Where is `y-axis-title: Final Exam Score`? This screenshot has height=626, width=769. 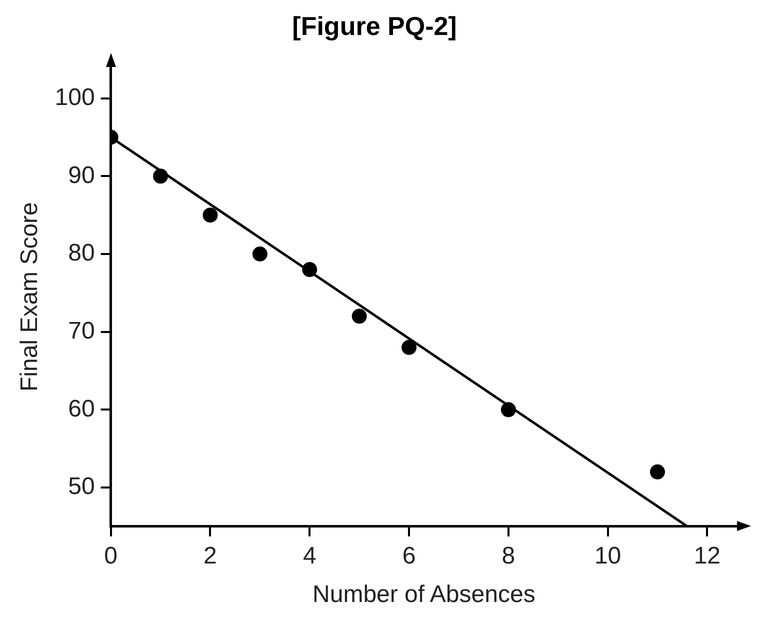 y-axis-title: Final Exam Score is located at coordinates (30, 297).